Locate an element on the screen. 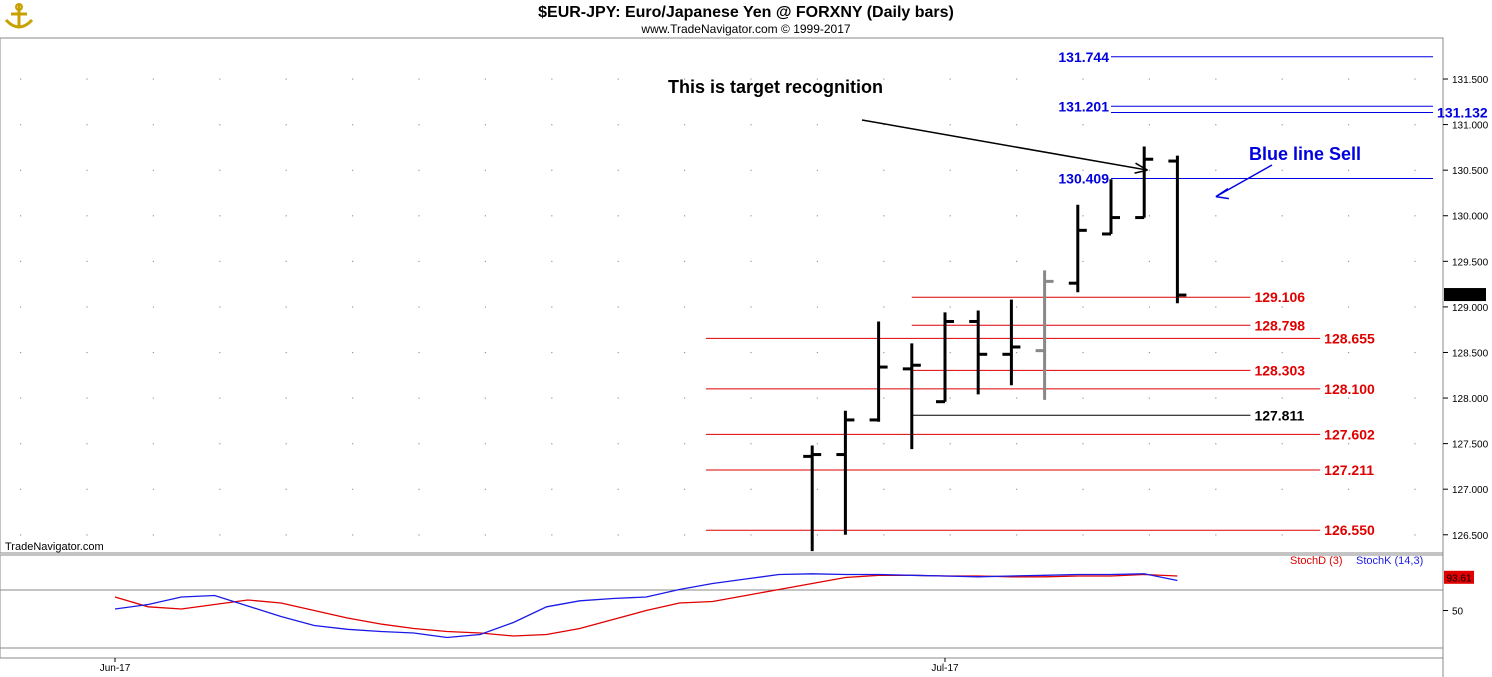  stoch-last-label: 93.61 is located at coordinates (1458, 578).